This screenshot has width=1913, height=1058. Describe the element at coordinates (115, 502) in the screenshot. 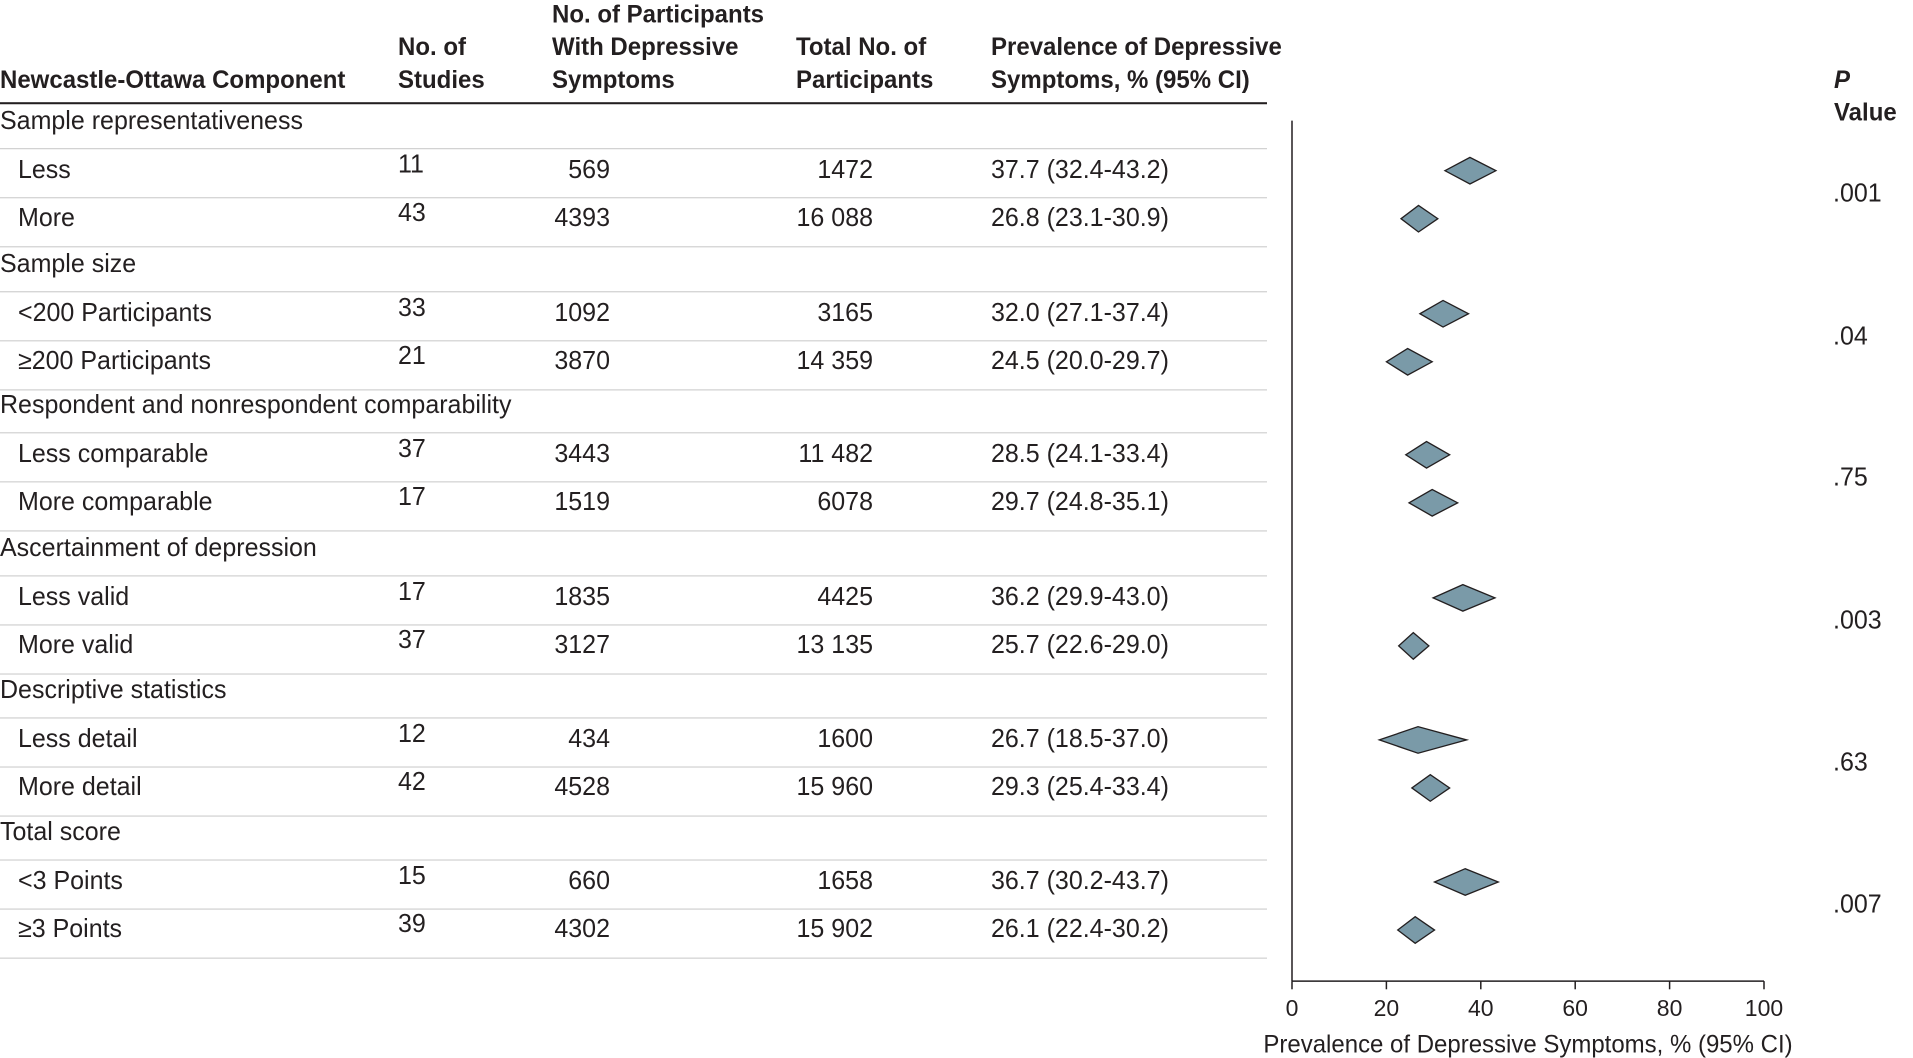

I see `row-label: More comparable` at that location.